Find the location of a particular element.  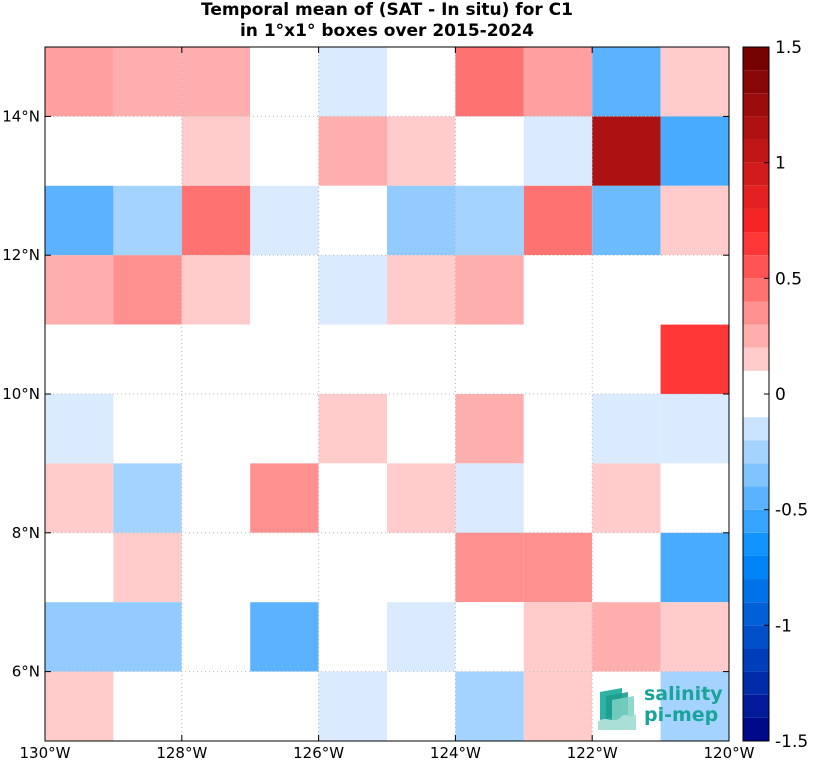

logo-mark-icon is located at coordinates (617, 709).